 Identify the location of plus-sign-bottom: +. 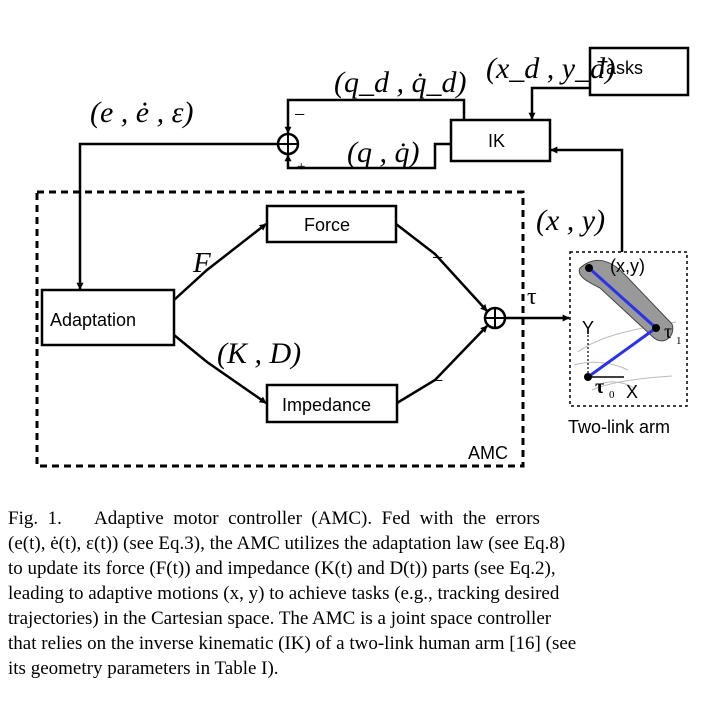
(301, 167).